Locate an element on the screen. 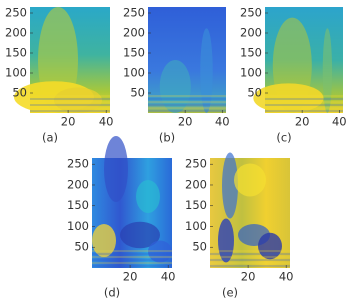 Image resolution: width=354 pixels, height=307 pixels. panel-caption: (c) is located at coordinates (283, 138).